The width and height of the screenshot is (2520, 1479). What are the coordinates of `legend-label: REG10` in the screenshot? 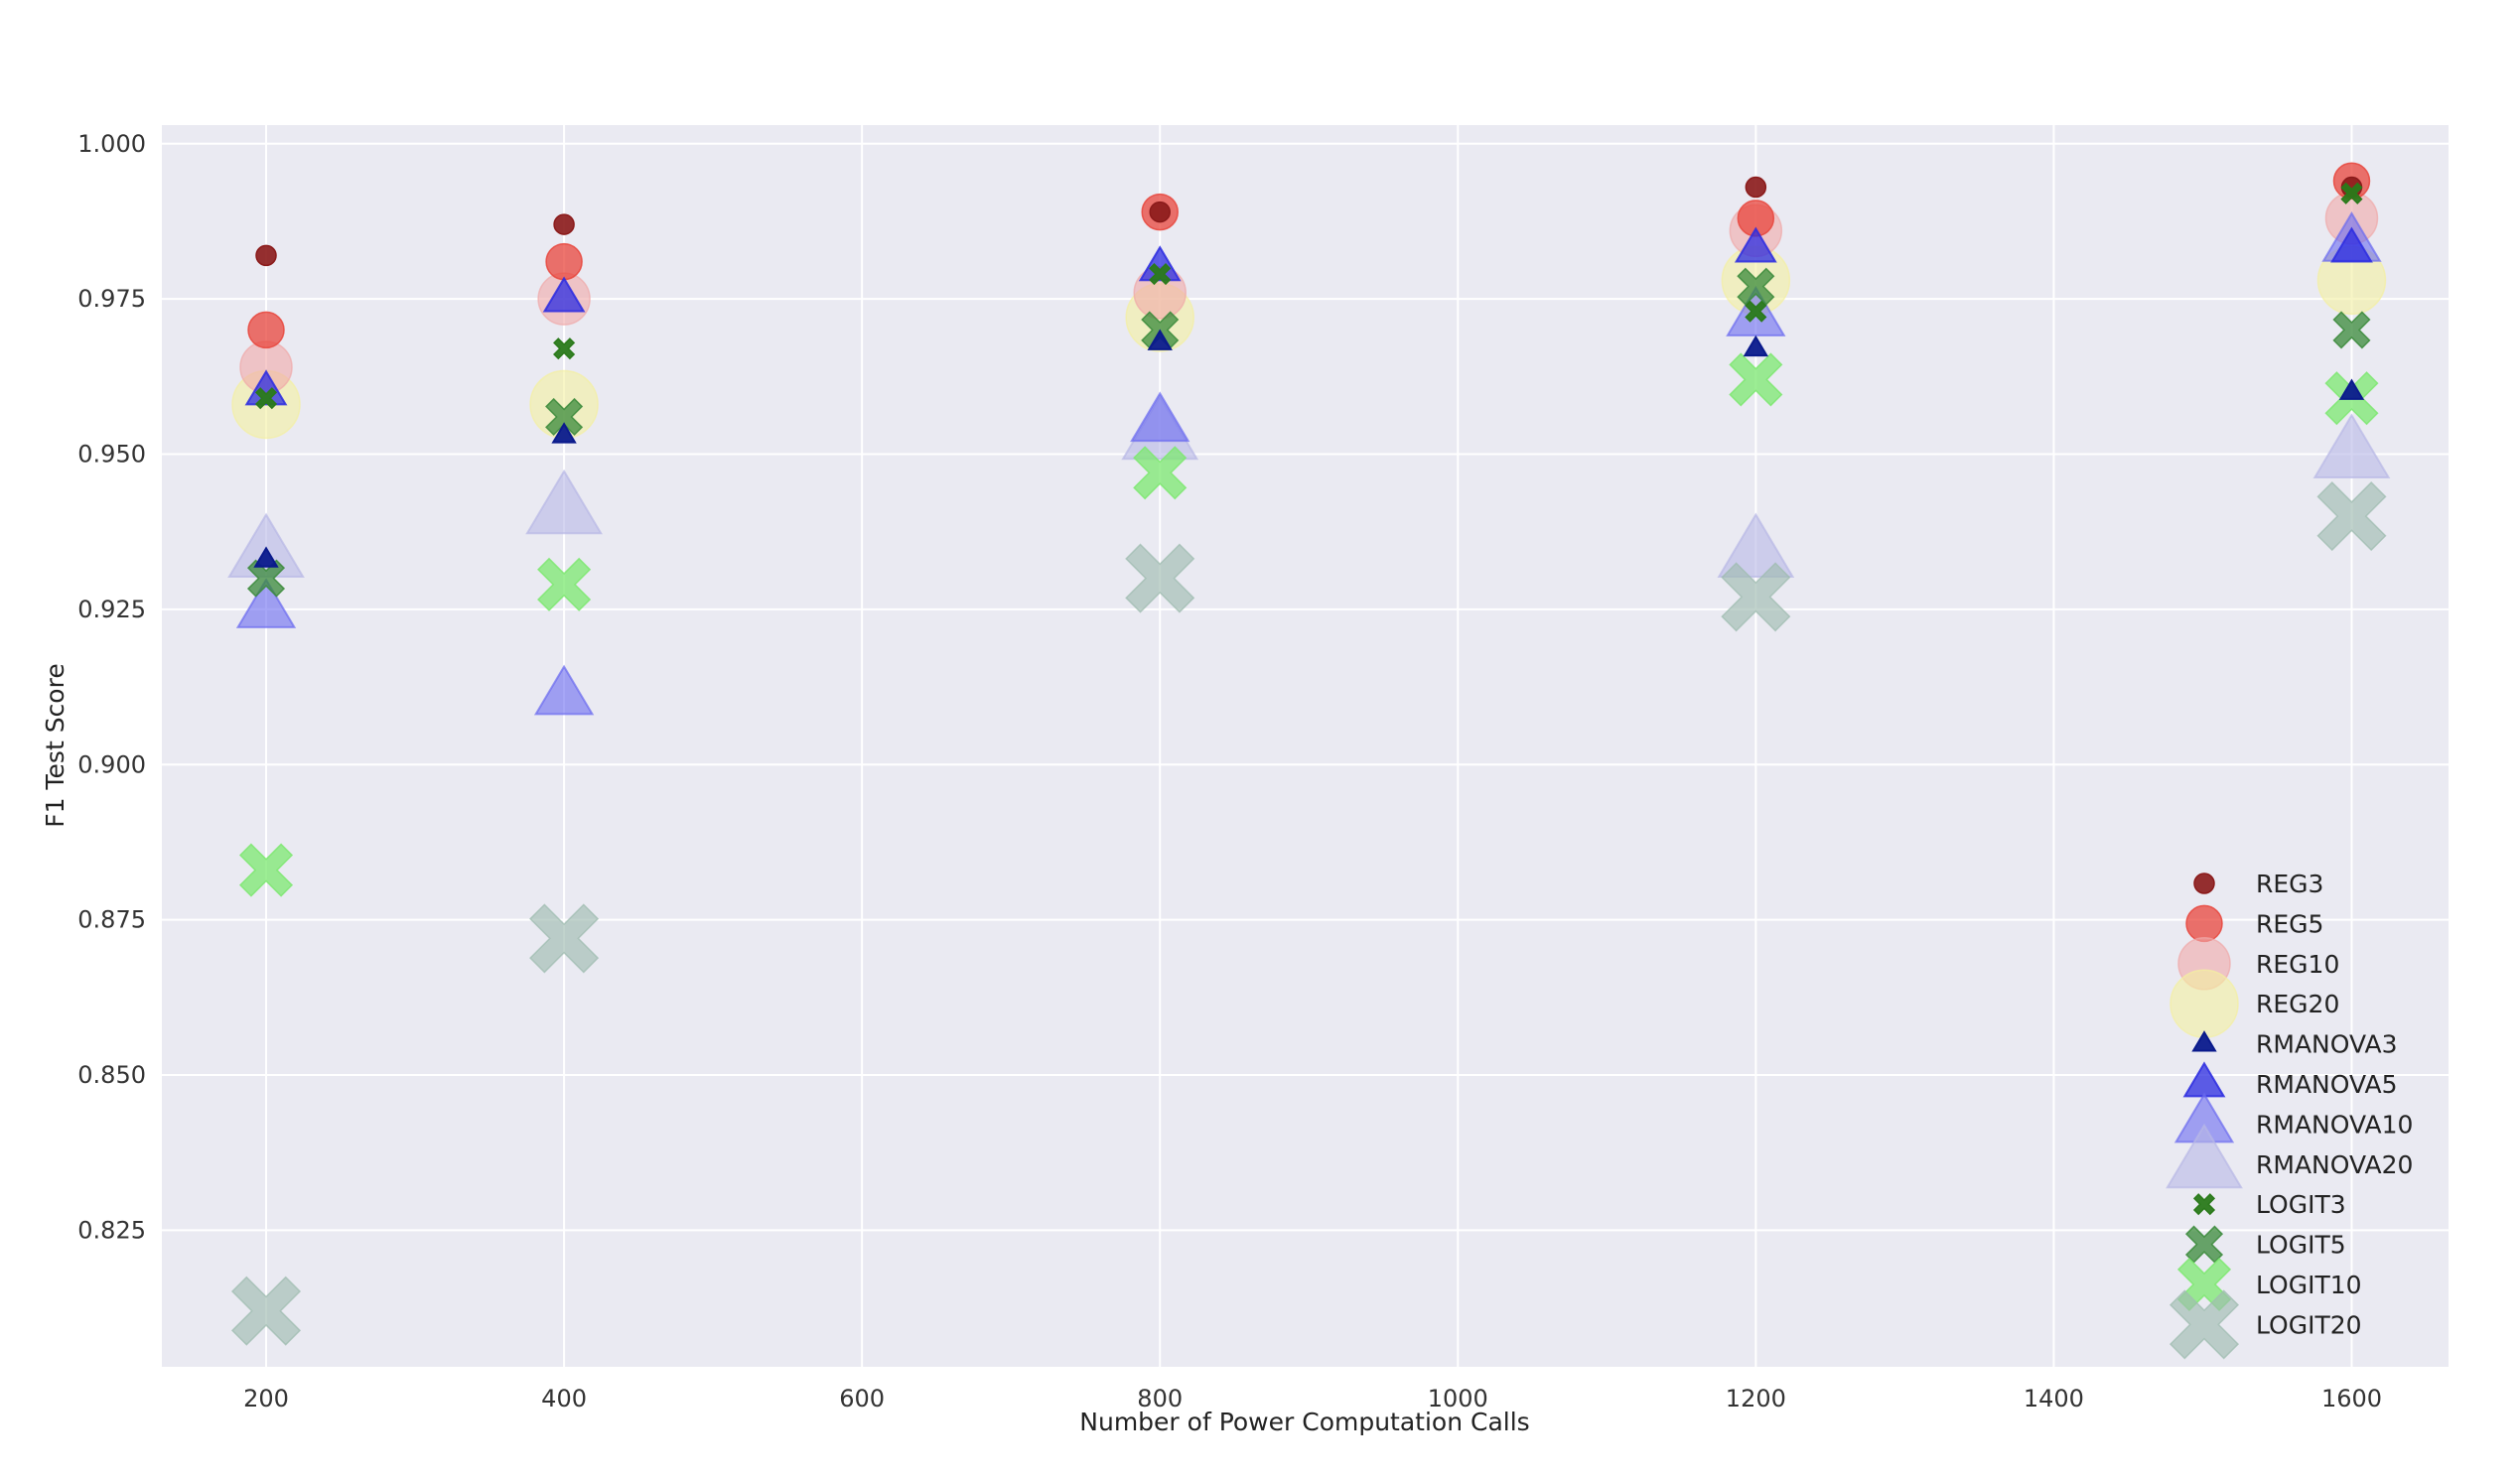 It's located at (2297, 964).